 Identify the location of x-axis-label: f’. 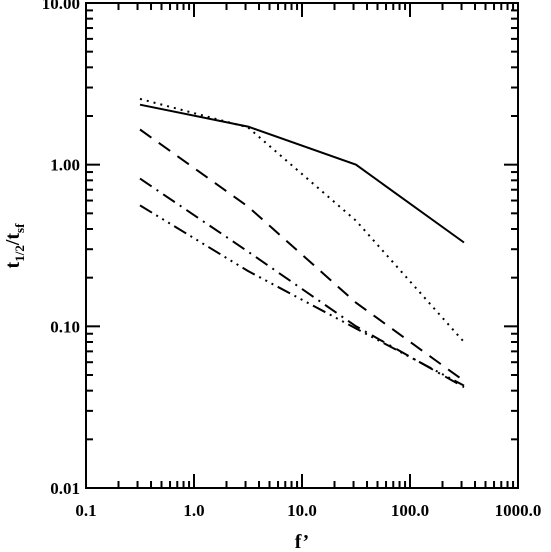
(302, 541).